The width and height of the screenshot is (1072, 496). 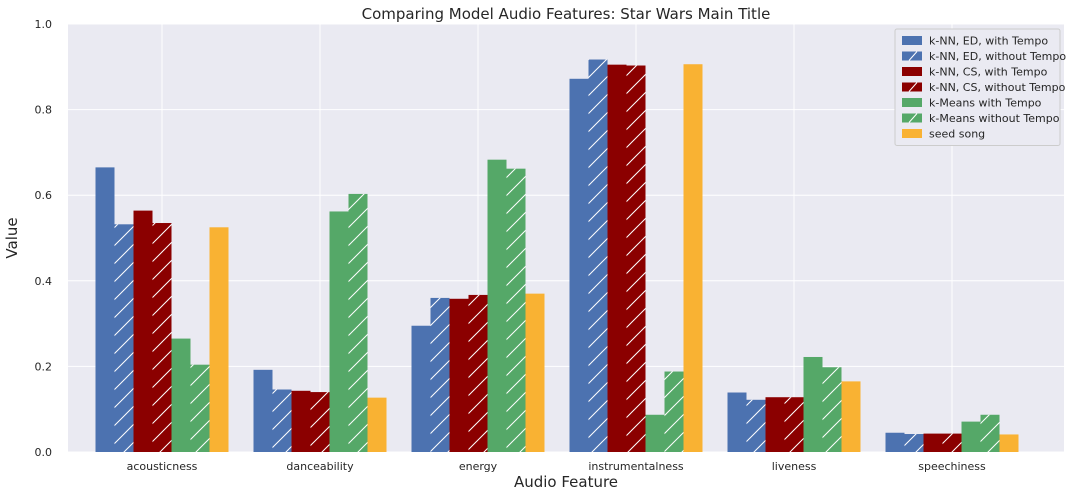 I want to click on y-axis-label: Value, so click(x=12, y=237).